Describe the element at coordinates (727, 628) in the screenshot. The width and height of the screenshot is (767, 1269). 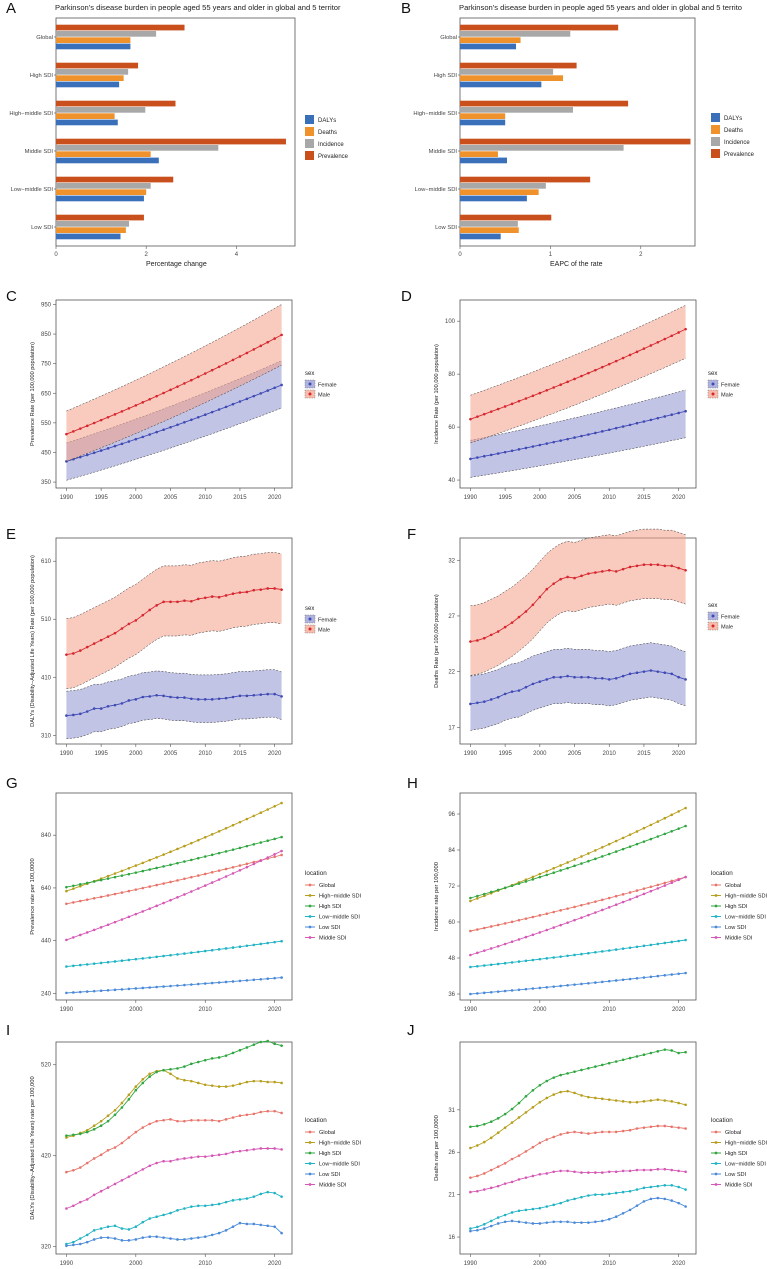
I see `legend-label: Male` at that location.